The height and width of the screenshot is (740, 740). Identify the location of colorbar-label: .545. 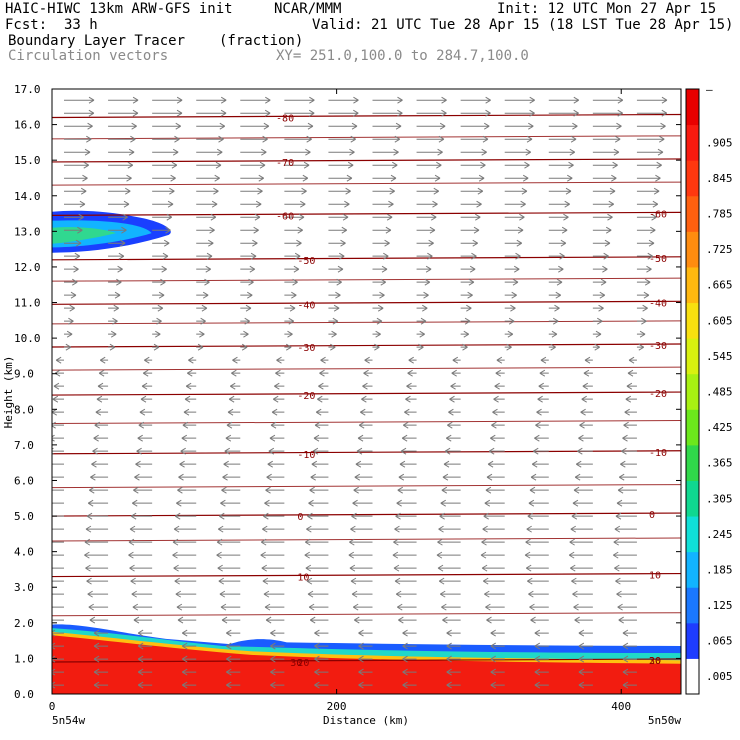
(719, 356).